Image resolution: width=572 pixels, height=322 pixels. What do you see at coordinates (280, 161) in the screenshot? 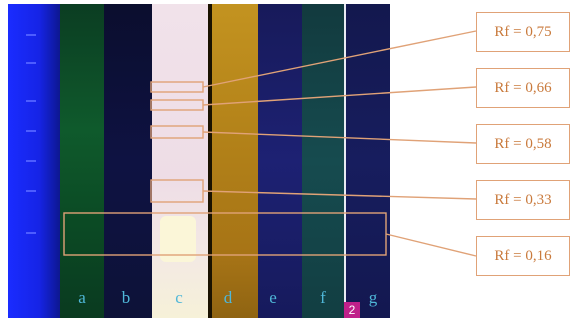
I see `lane-e` at bounding box center [280, 161].